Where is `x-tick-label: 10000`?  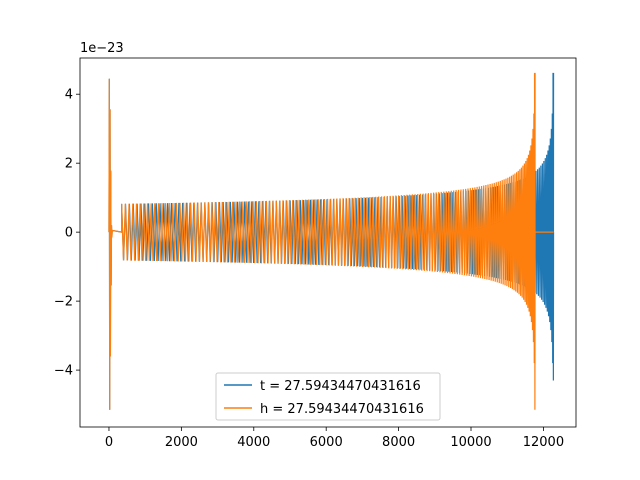
x-tick-label: 10000 is located at coordinates (470, 442).